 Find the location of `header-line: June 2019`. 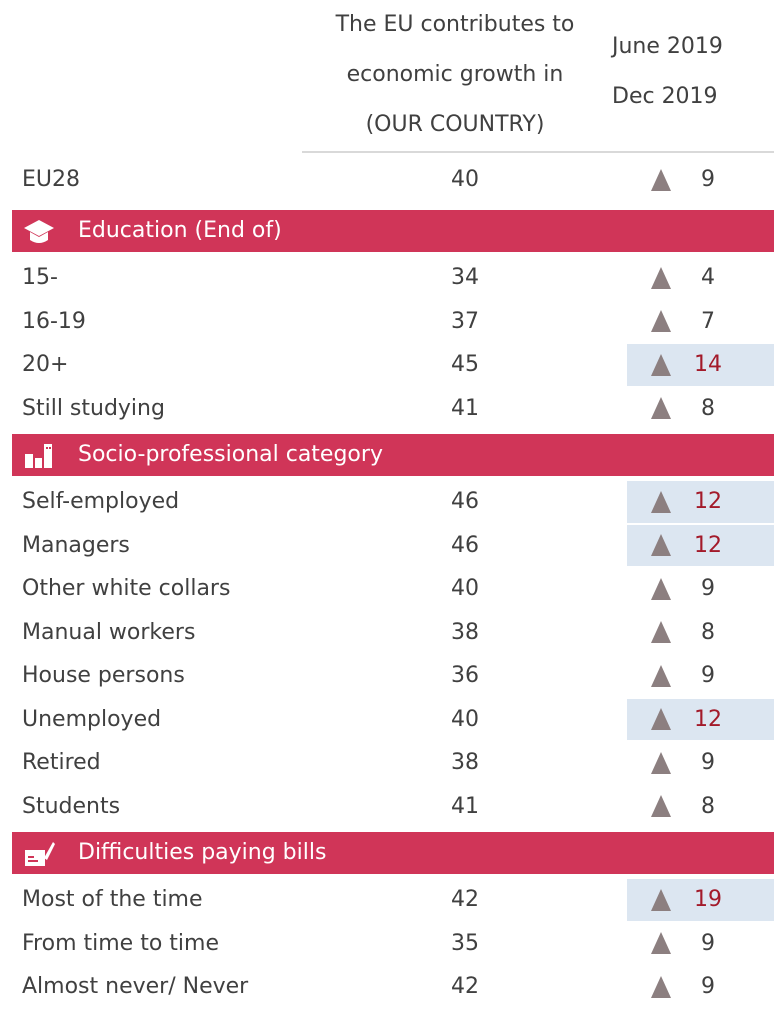

header-line: June 2019 is located at coordinates (667, 46).